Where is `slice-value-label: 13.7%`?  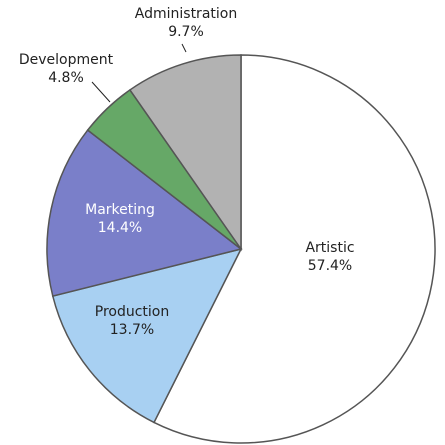
slice-value-label: 13.7% is located at coordinates (132, 330).